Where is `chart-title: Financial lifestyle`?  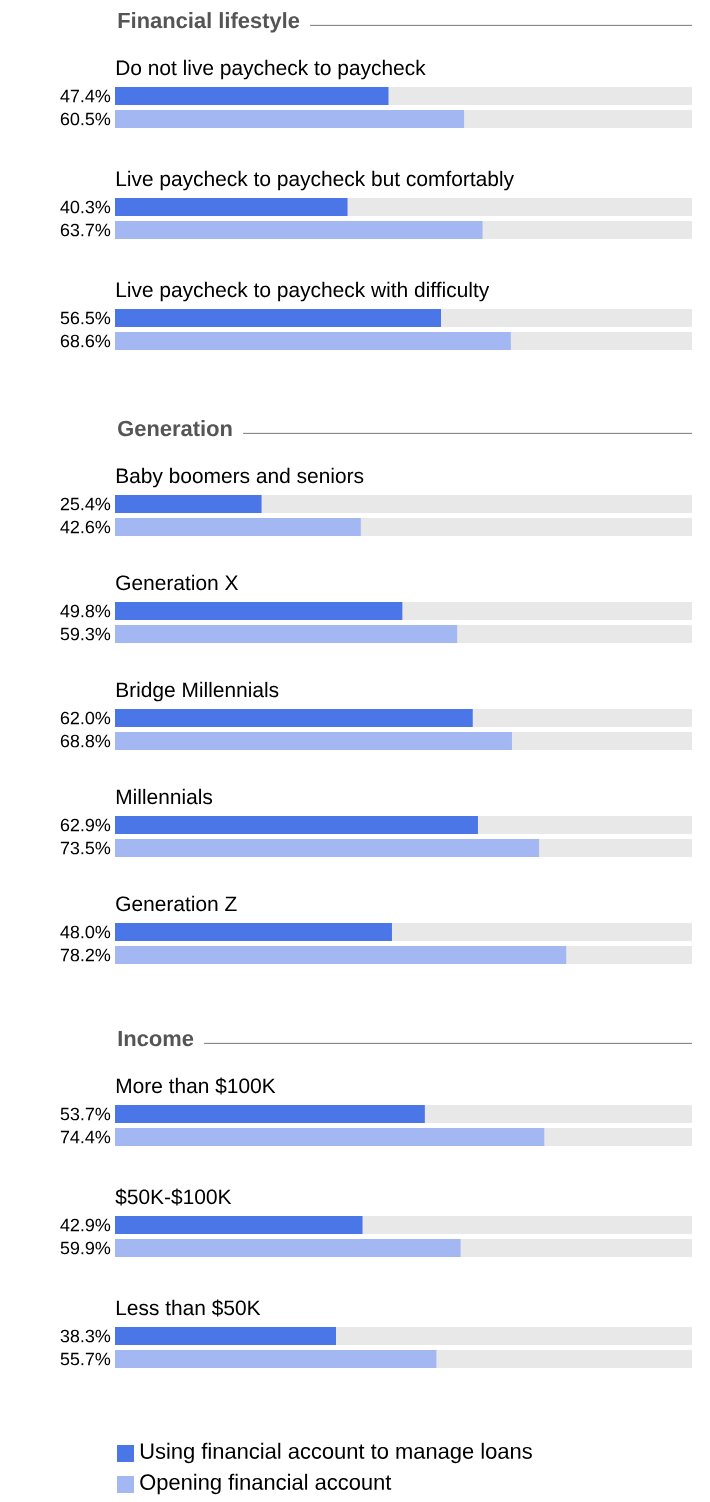 chart-title: Financial lifestyle is located at coordinates (209, 22).